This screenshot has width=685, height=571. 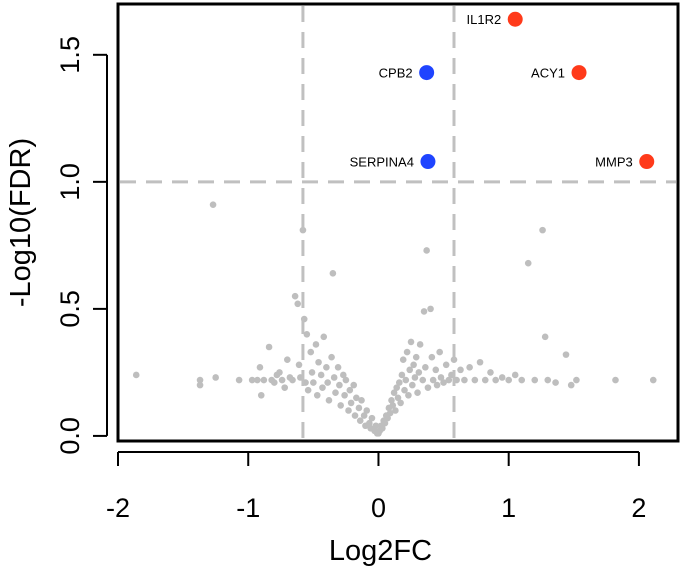 I want to click on gene-labels-layer: IL1R2 ACY1 MMP3 CPB2 SERPINA4, so click(x=491, y=90).